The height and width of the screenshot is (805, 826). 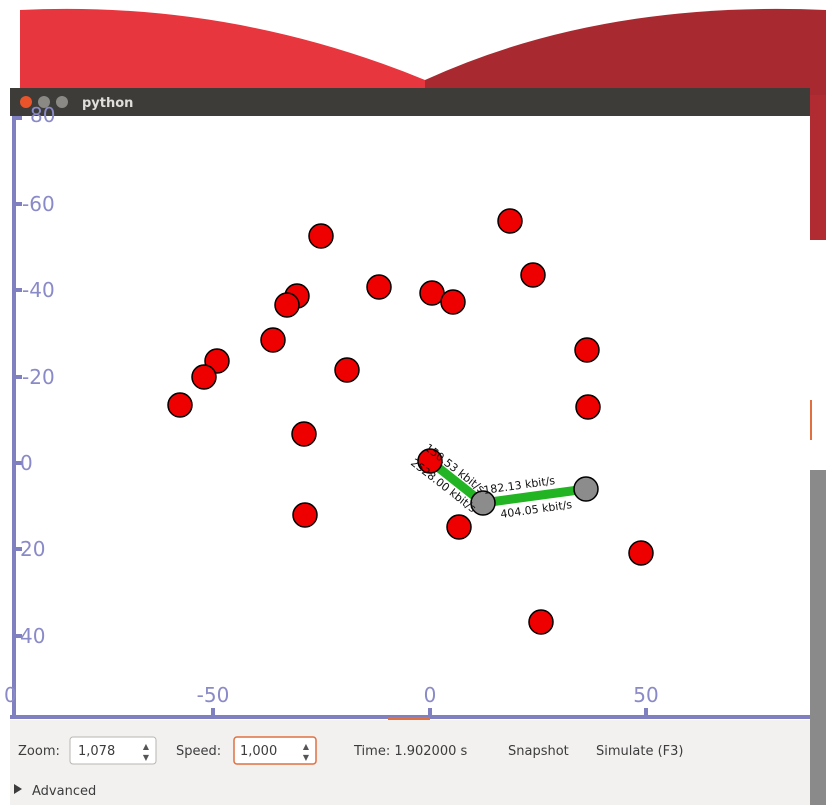 What do you see at coordinates (198, 751) in the screenshot?
I see `speed-label: Speed:` at bounding box center [198, 751].